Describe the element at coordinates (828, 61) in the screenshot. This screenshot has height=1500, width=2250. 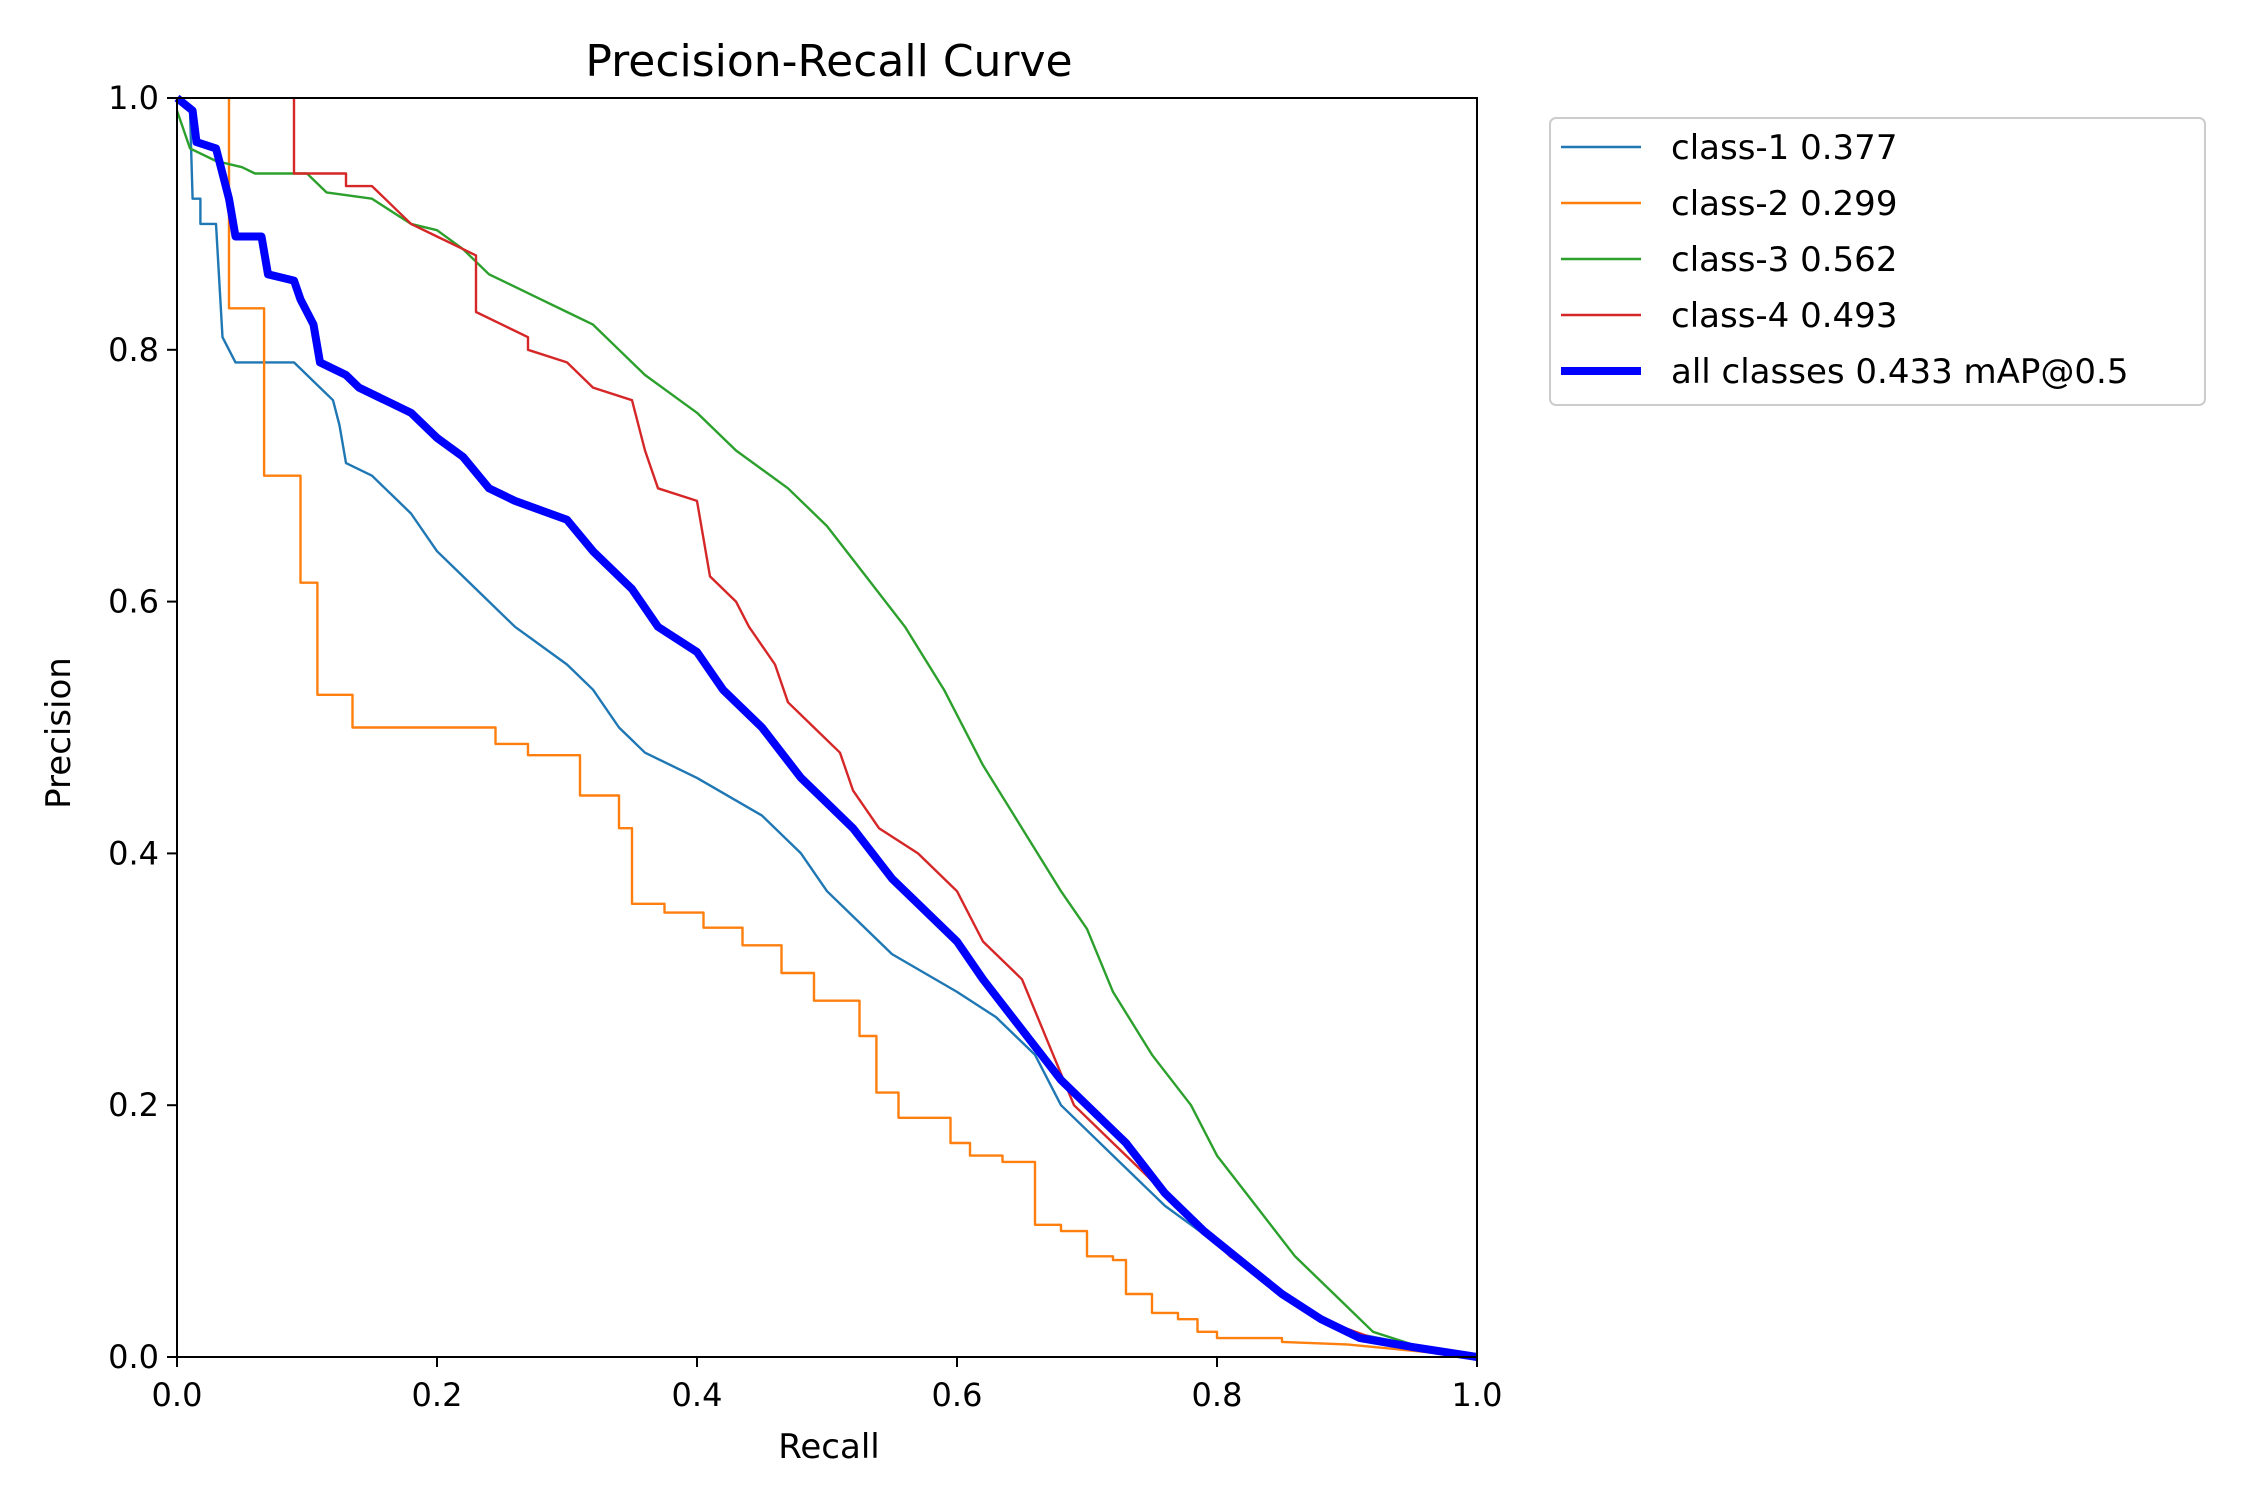
I see `chart-title: Precision-Recall Curve` at that location.